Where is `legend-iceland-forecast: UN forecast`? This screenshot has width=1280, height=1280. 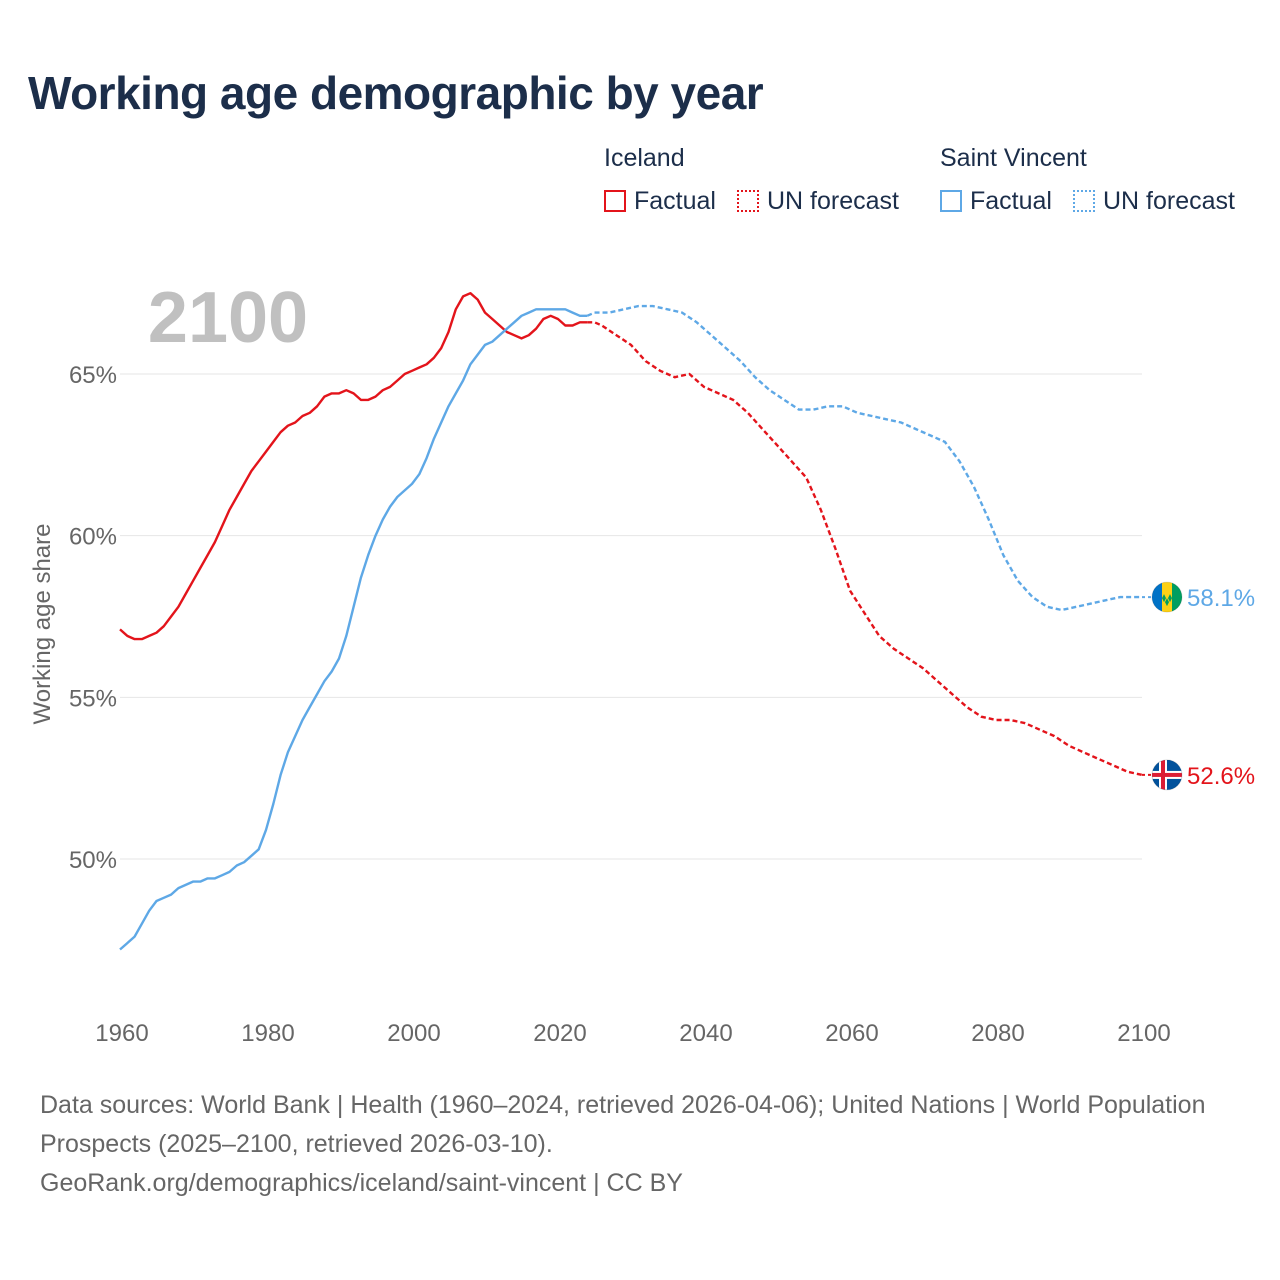 legend-iceland-forecast: UN forecast is located at coordinates (818, 201).